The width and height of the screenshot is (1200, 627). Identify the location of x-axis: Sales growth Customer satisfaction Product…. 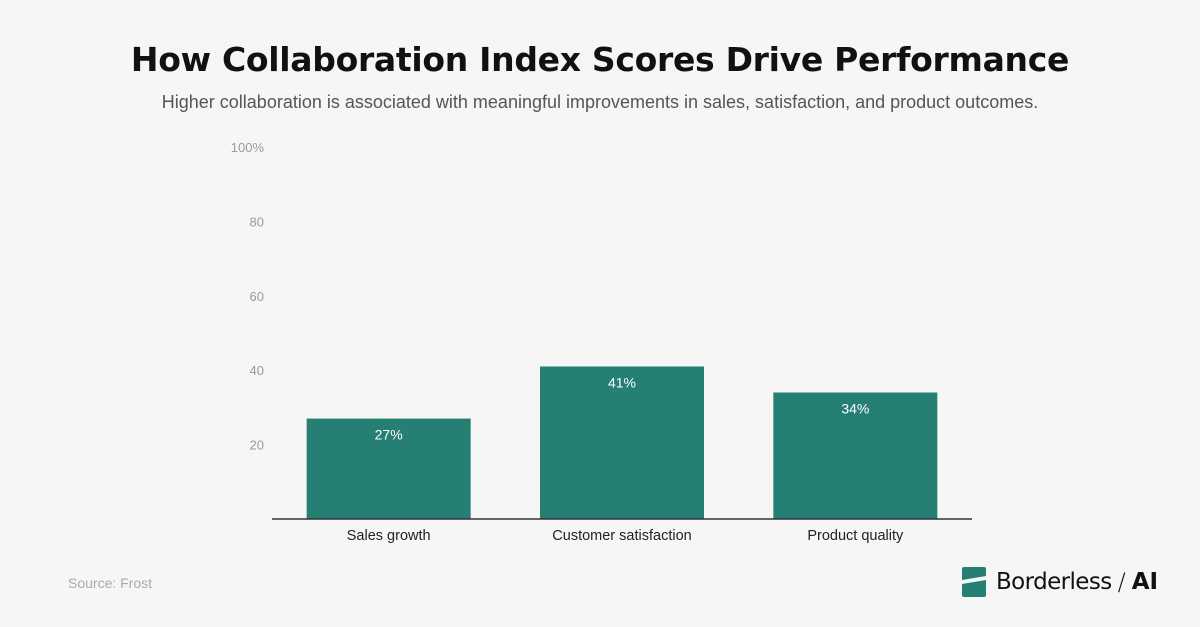
(625, 536).